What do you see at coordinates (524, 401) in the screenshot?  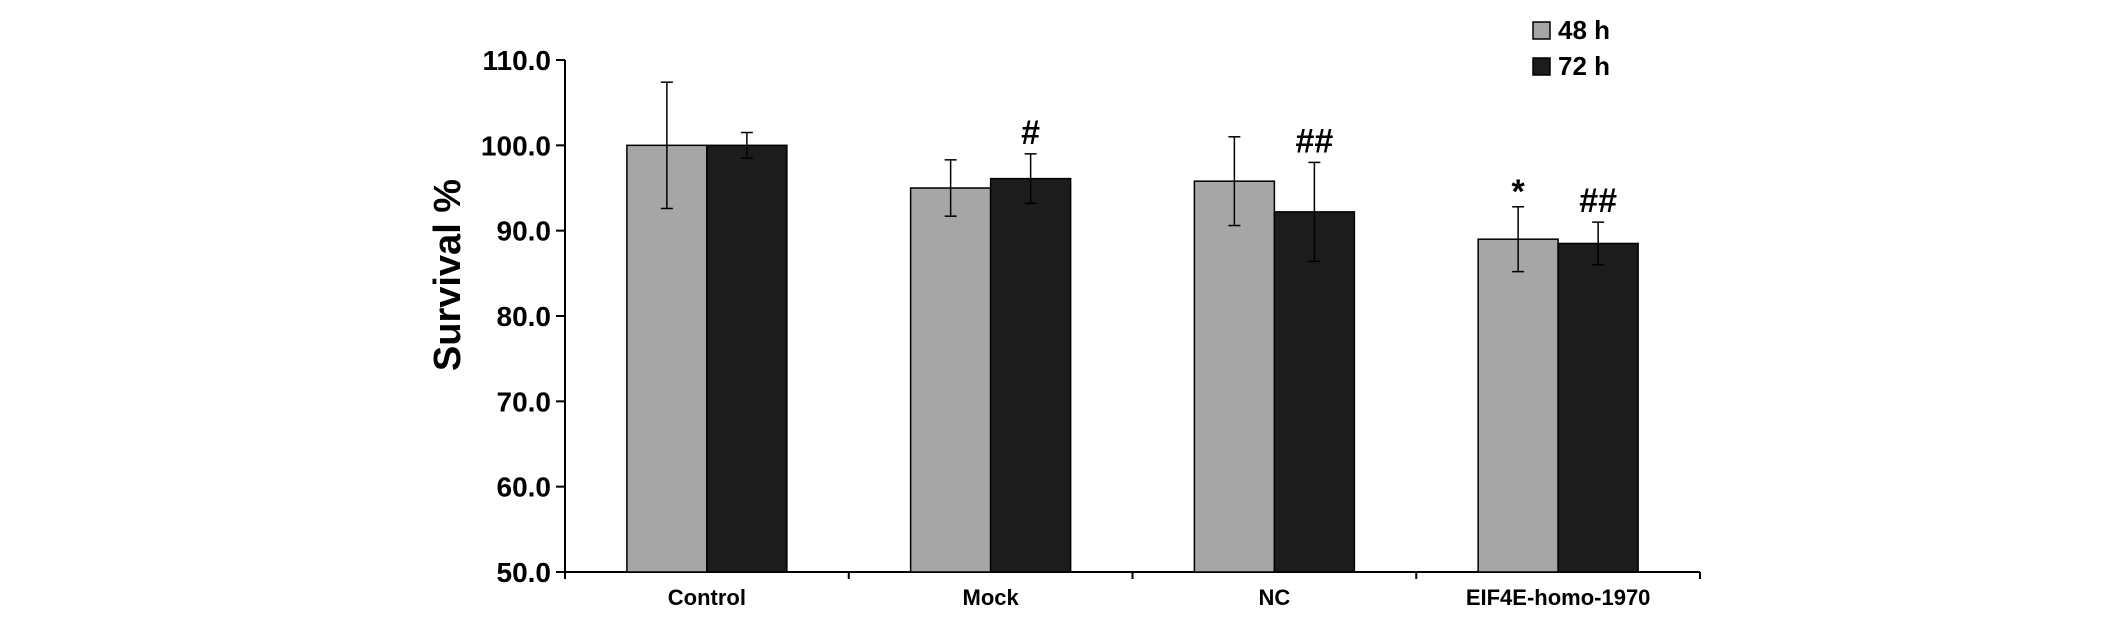 I see `y-tick-label: 70.0` at bounding box center [524, 401].